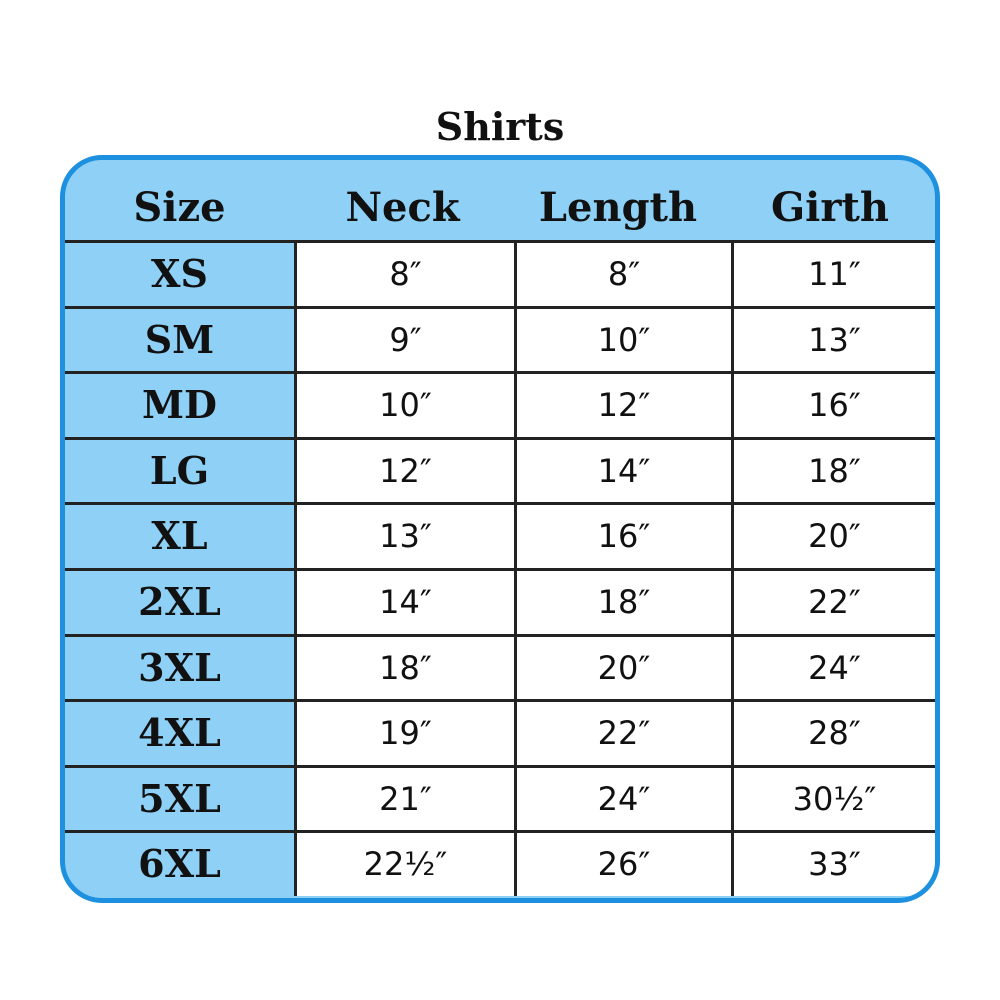 This screenshot has width=1000, height=1000. Describe the element at coordinates (404, 405) in the screenshot. I see `neck-cell: 10″` at that location.